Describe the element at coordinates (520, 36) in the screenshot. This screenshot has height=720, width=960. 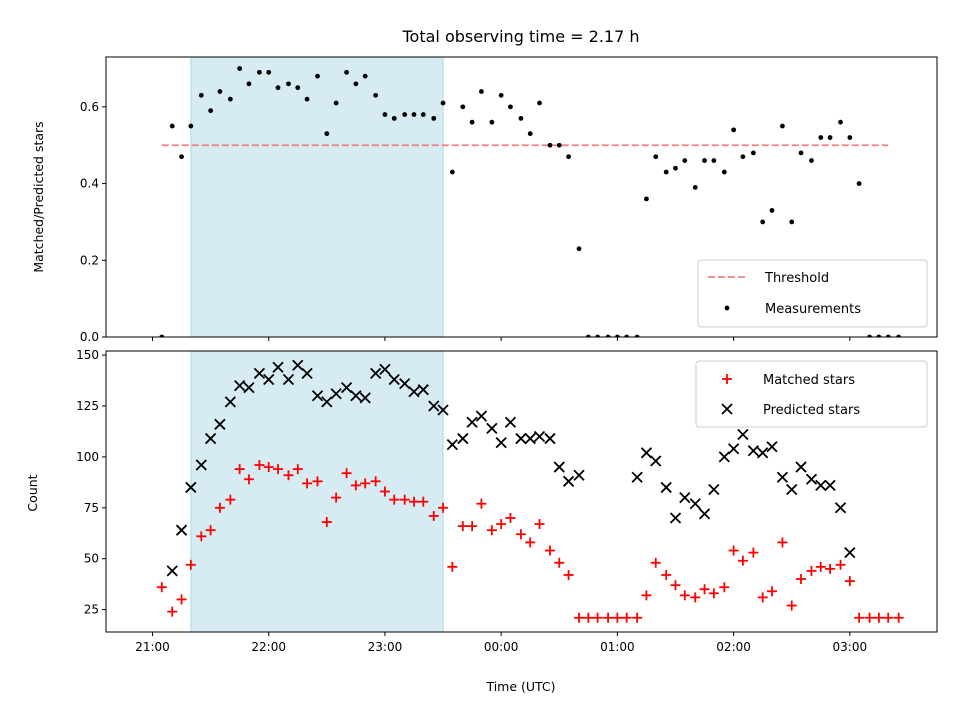
I see `chart-title: Total observing time = 2.17 h` at that location.